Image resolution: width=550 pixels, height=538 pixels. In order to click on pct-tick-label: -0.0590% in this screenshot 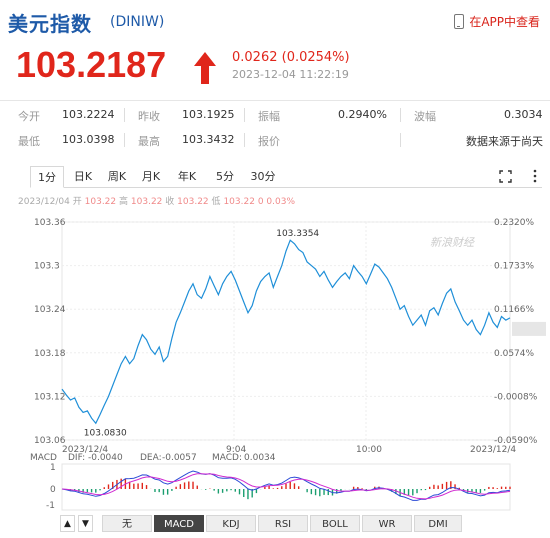, I will do `click(516, 441)`.